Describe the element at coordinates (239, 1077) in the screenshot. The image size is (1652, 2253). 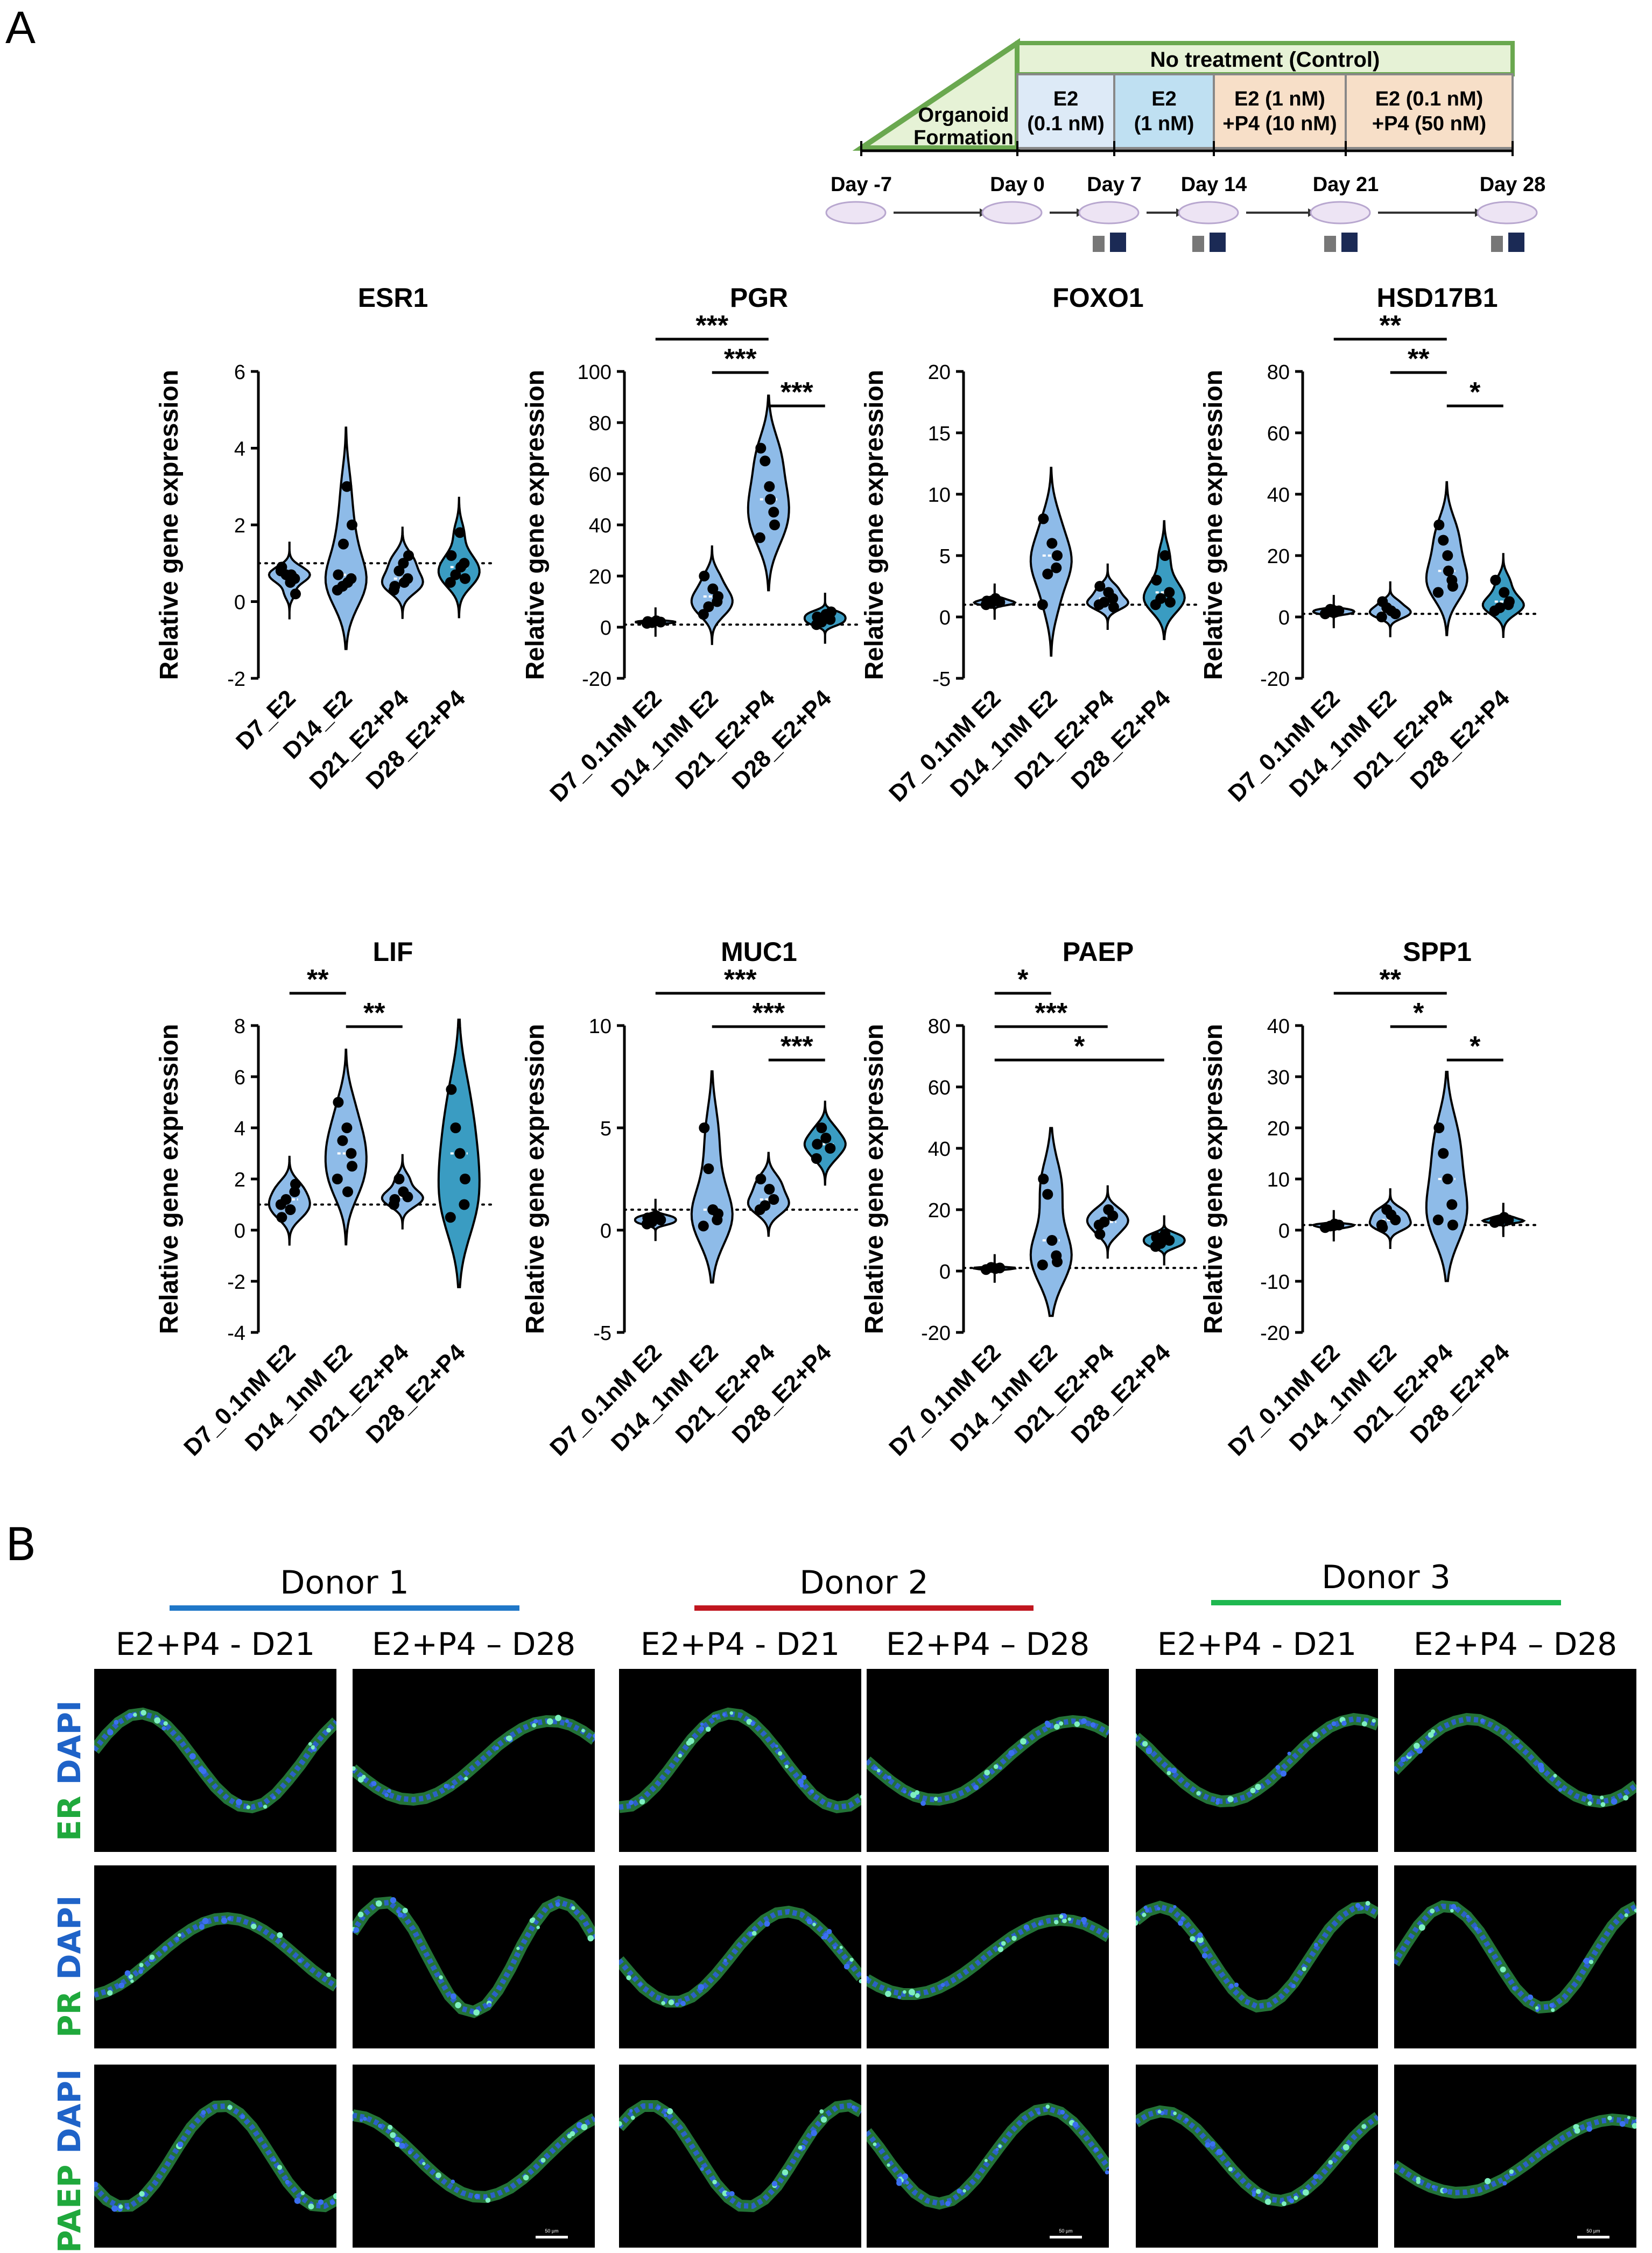
I see `y-tick-label: 6` at that location.